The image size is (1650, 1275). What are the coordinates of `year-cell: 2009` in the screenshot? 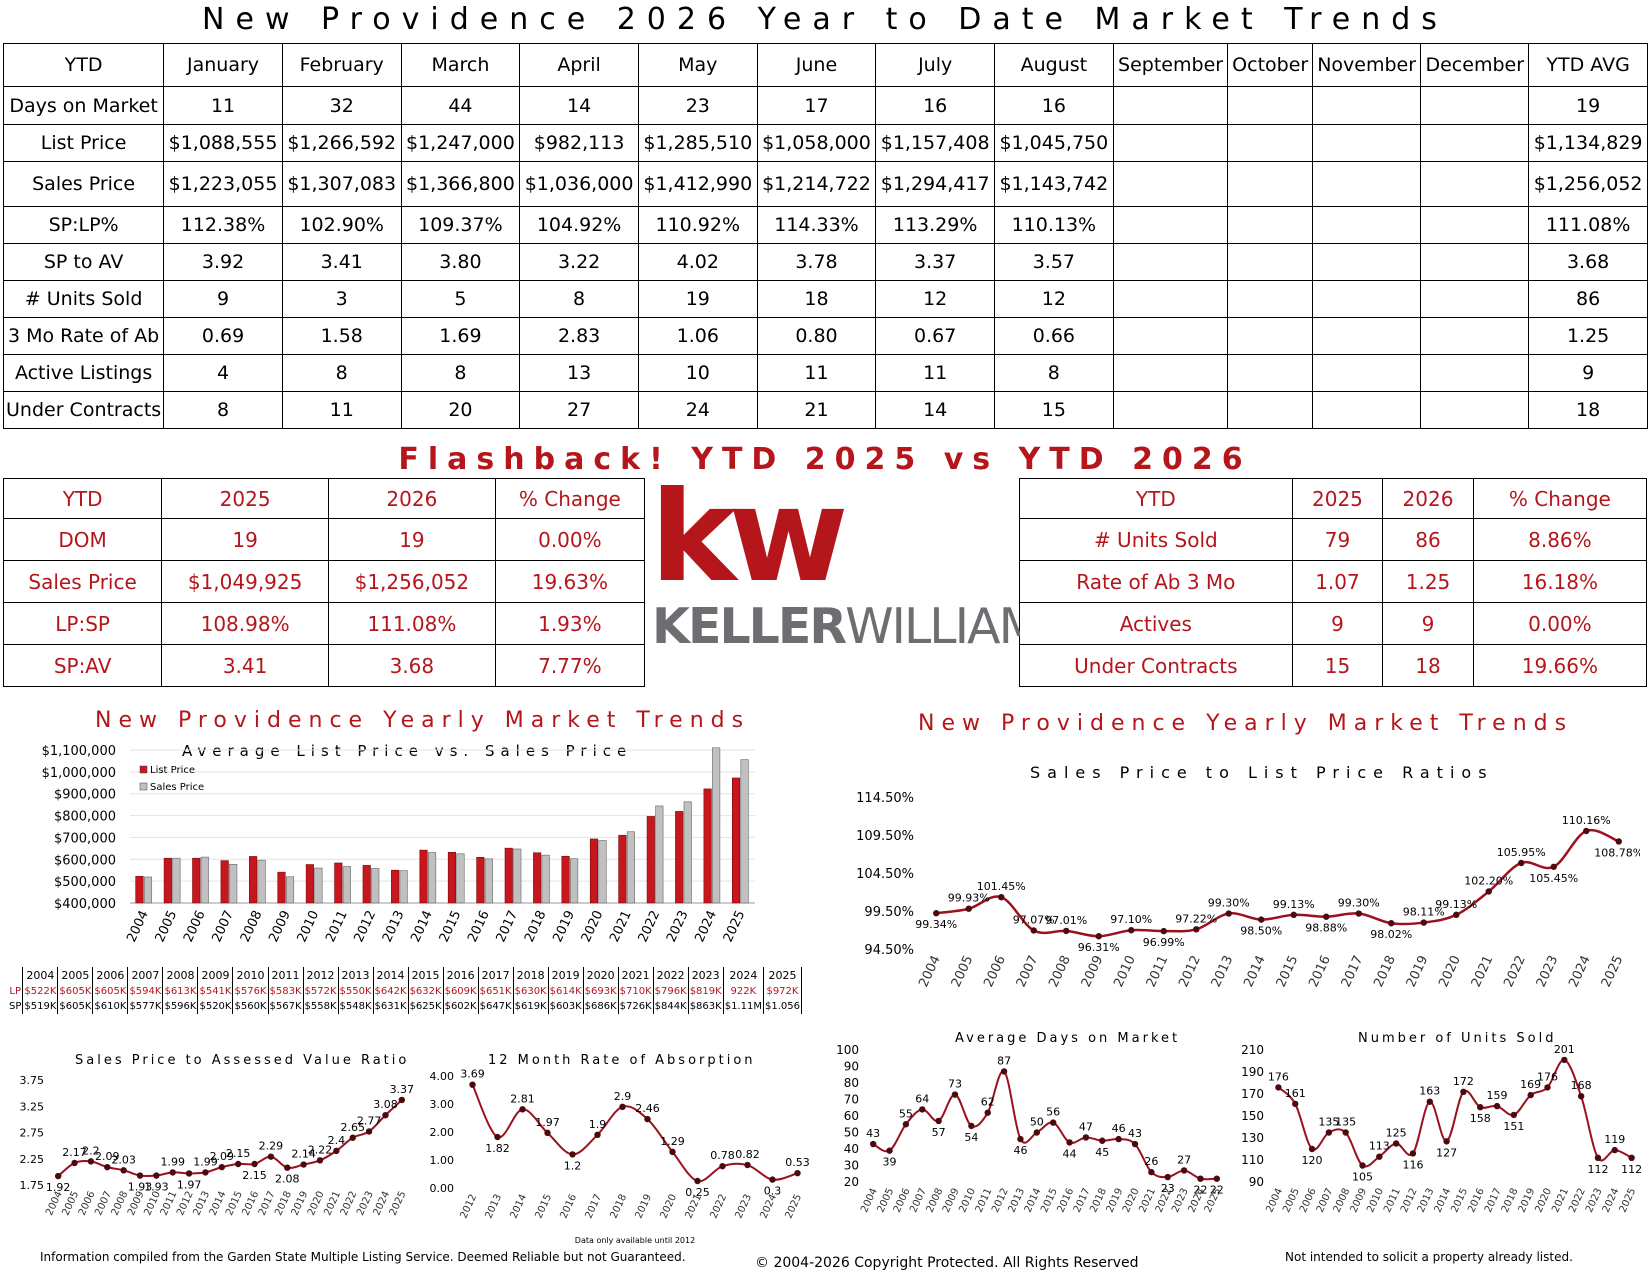 It's located at (215, 975).